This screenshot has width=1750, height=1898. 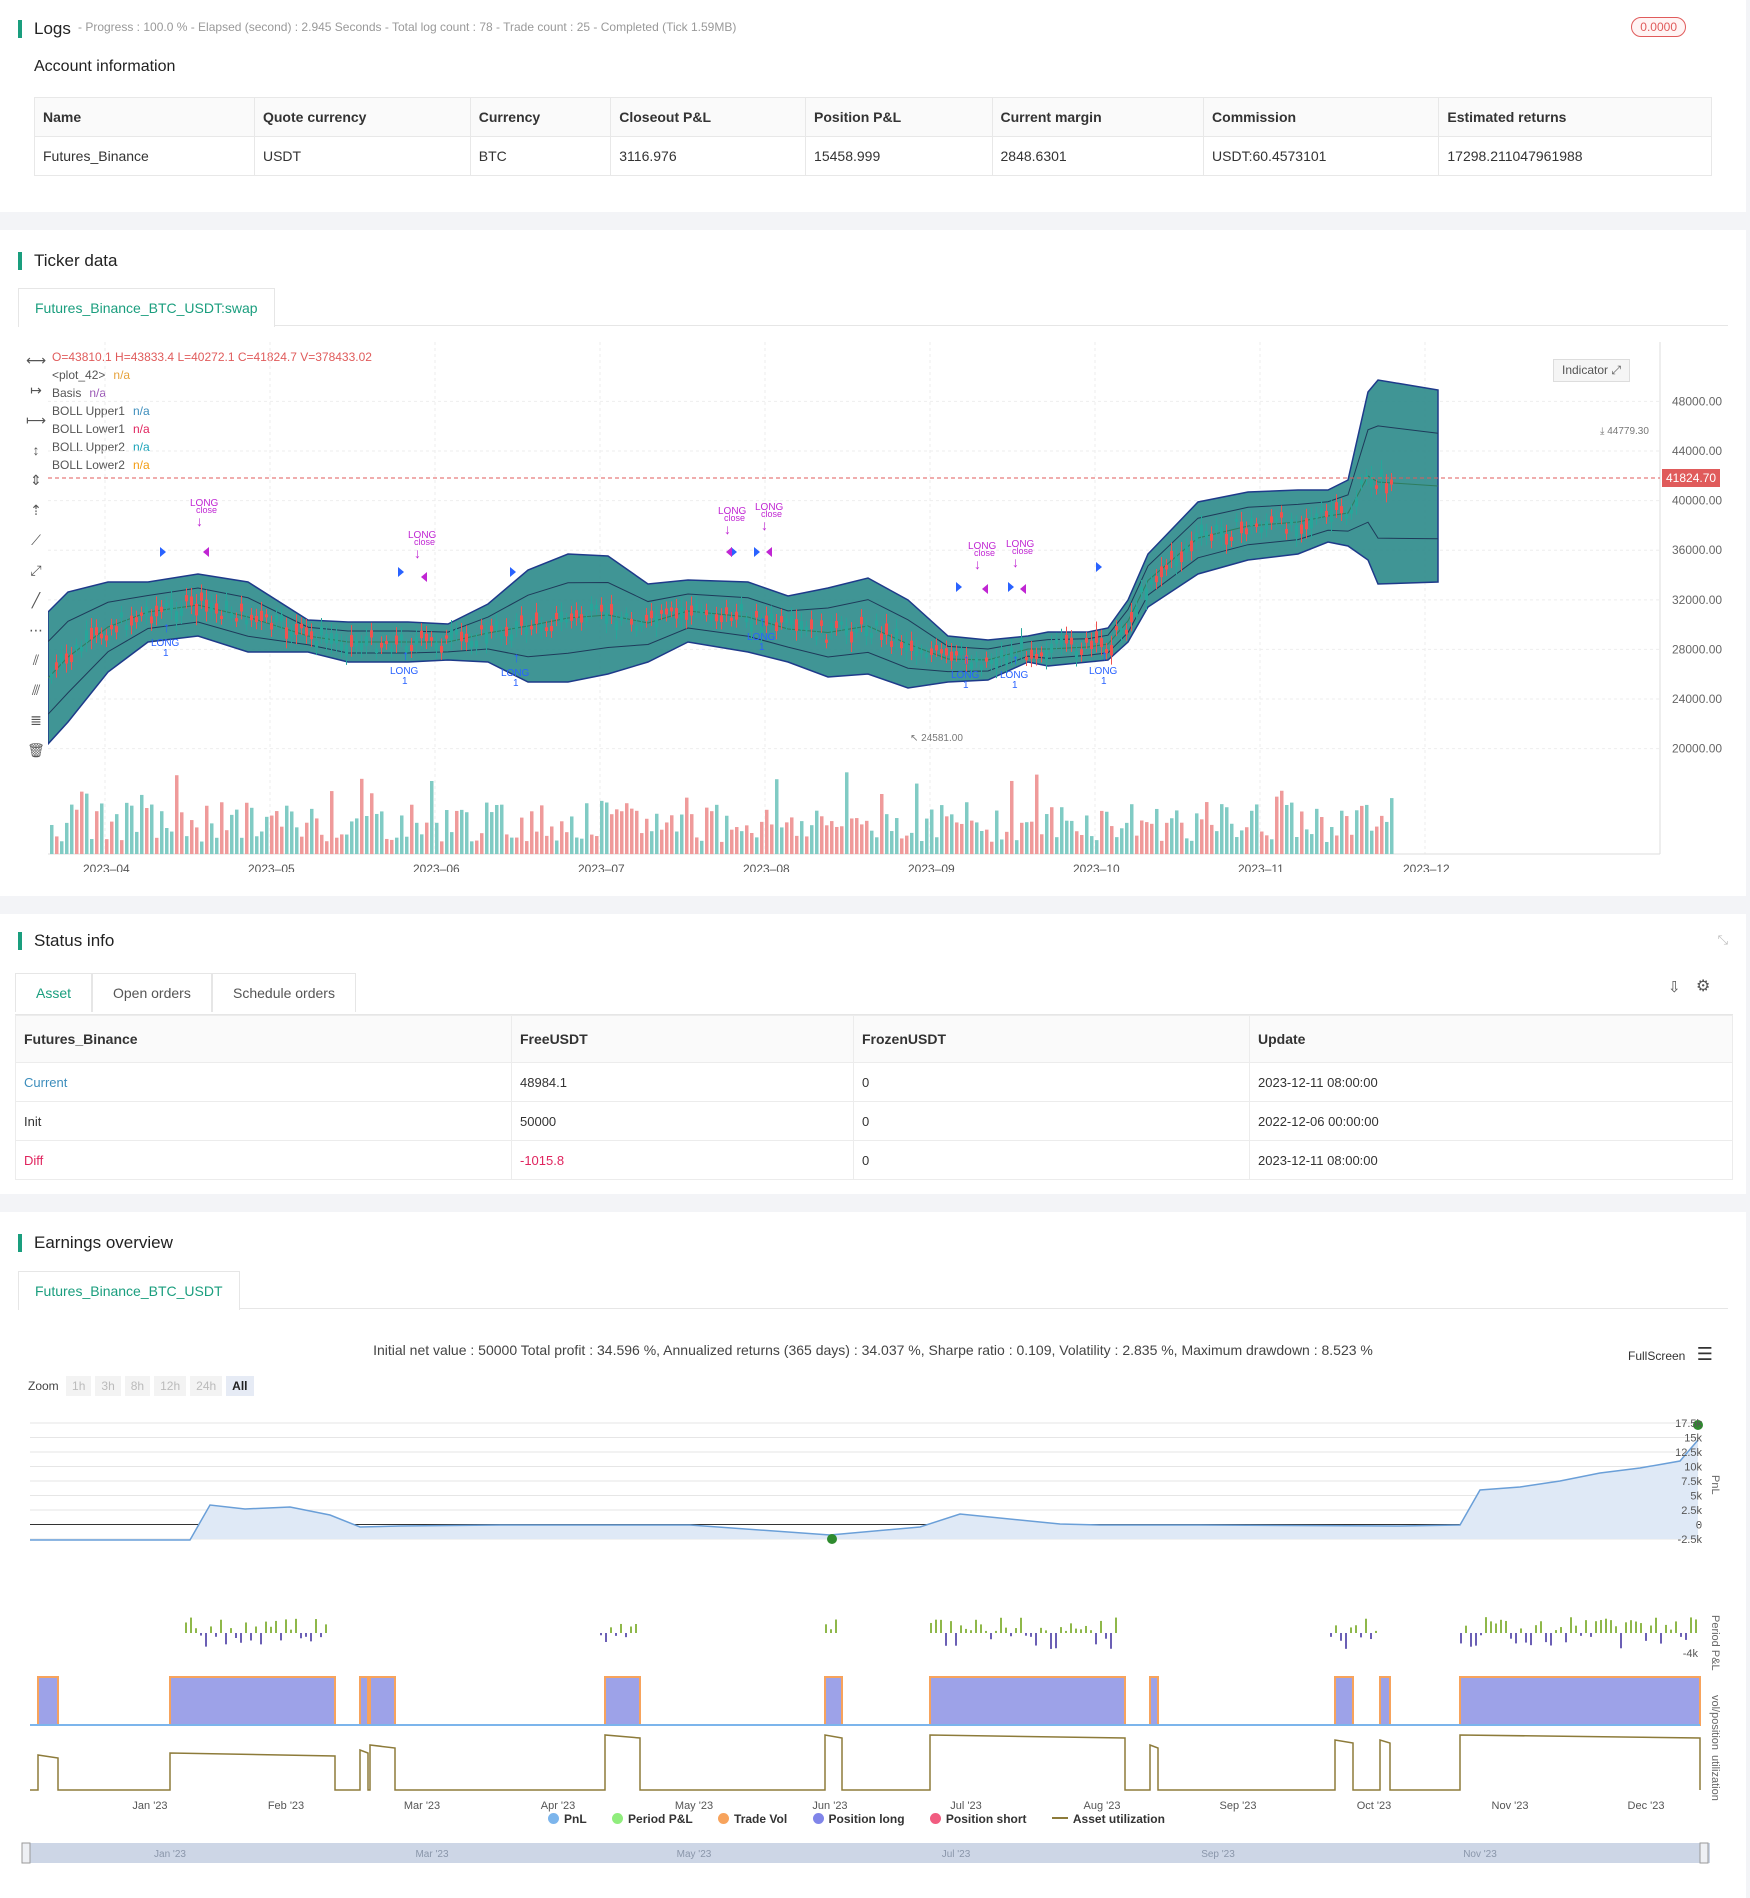 What do you see at coordinates (36, 480) in the screenshot?
I see `vertical-segment-icon: ⇕` at bounding box center [36, 480].